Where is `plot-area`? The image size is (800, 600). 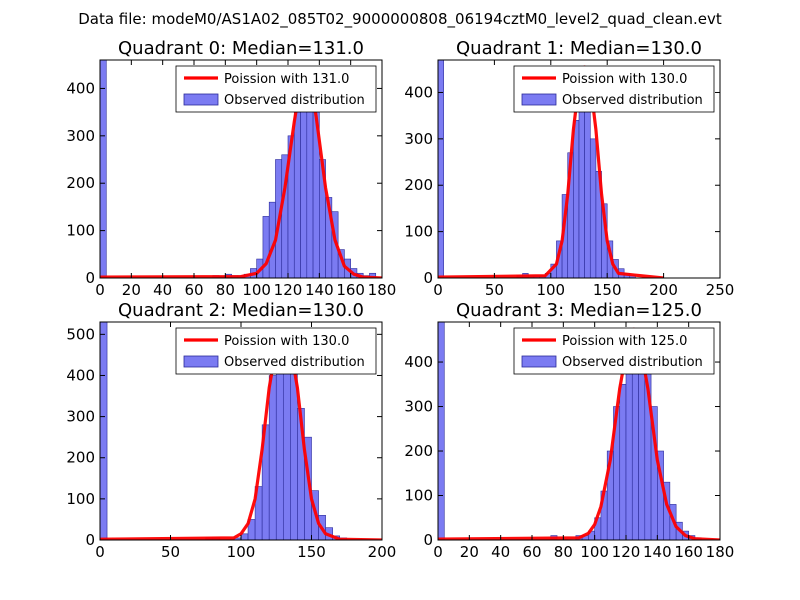
plot-area is located at coordinates (579, 431).